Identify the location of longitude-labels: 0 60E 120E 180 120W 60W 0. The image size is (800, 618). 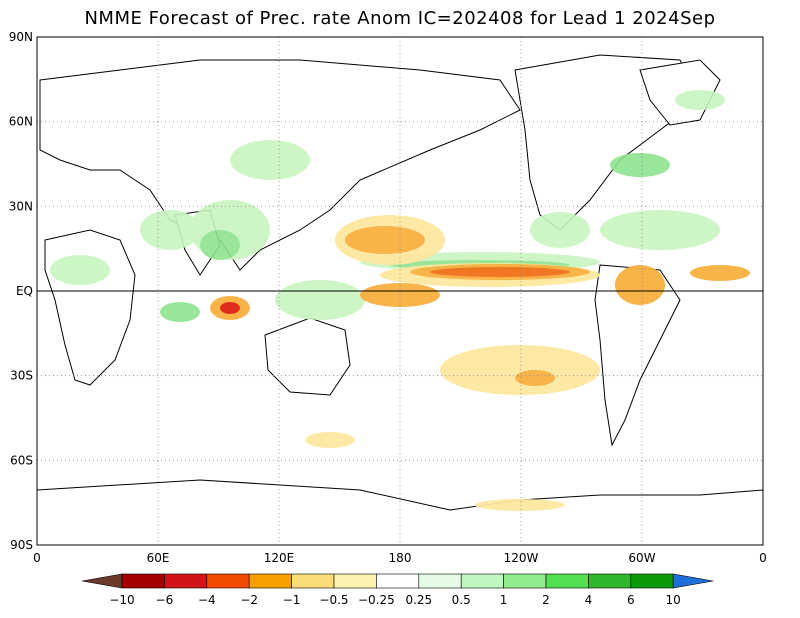
(400, 558).